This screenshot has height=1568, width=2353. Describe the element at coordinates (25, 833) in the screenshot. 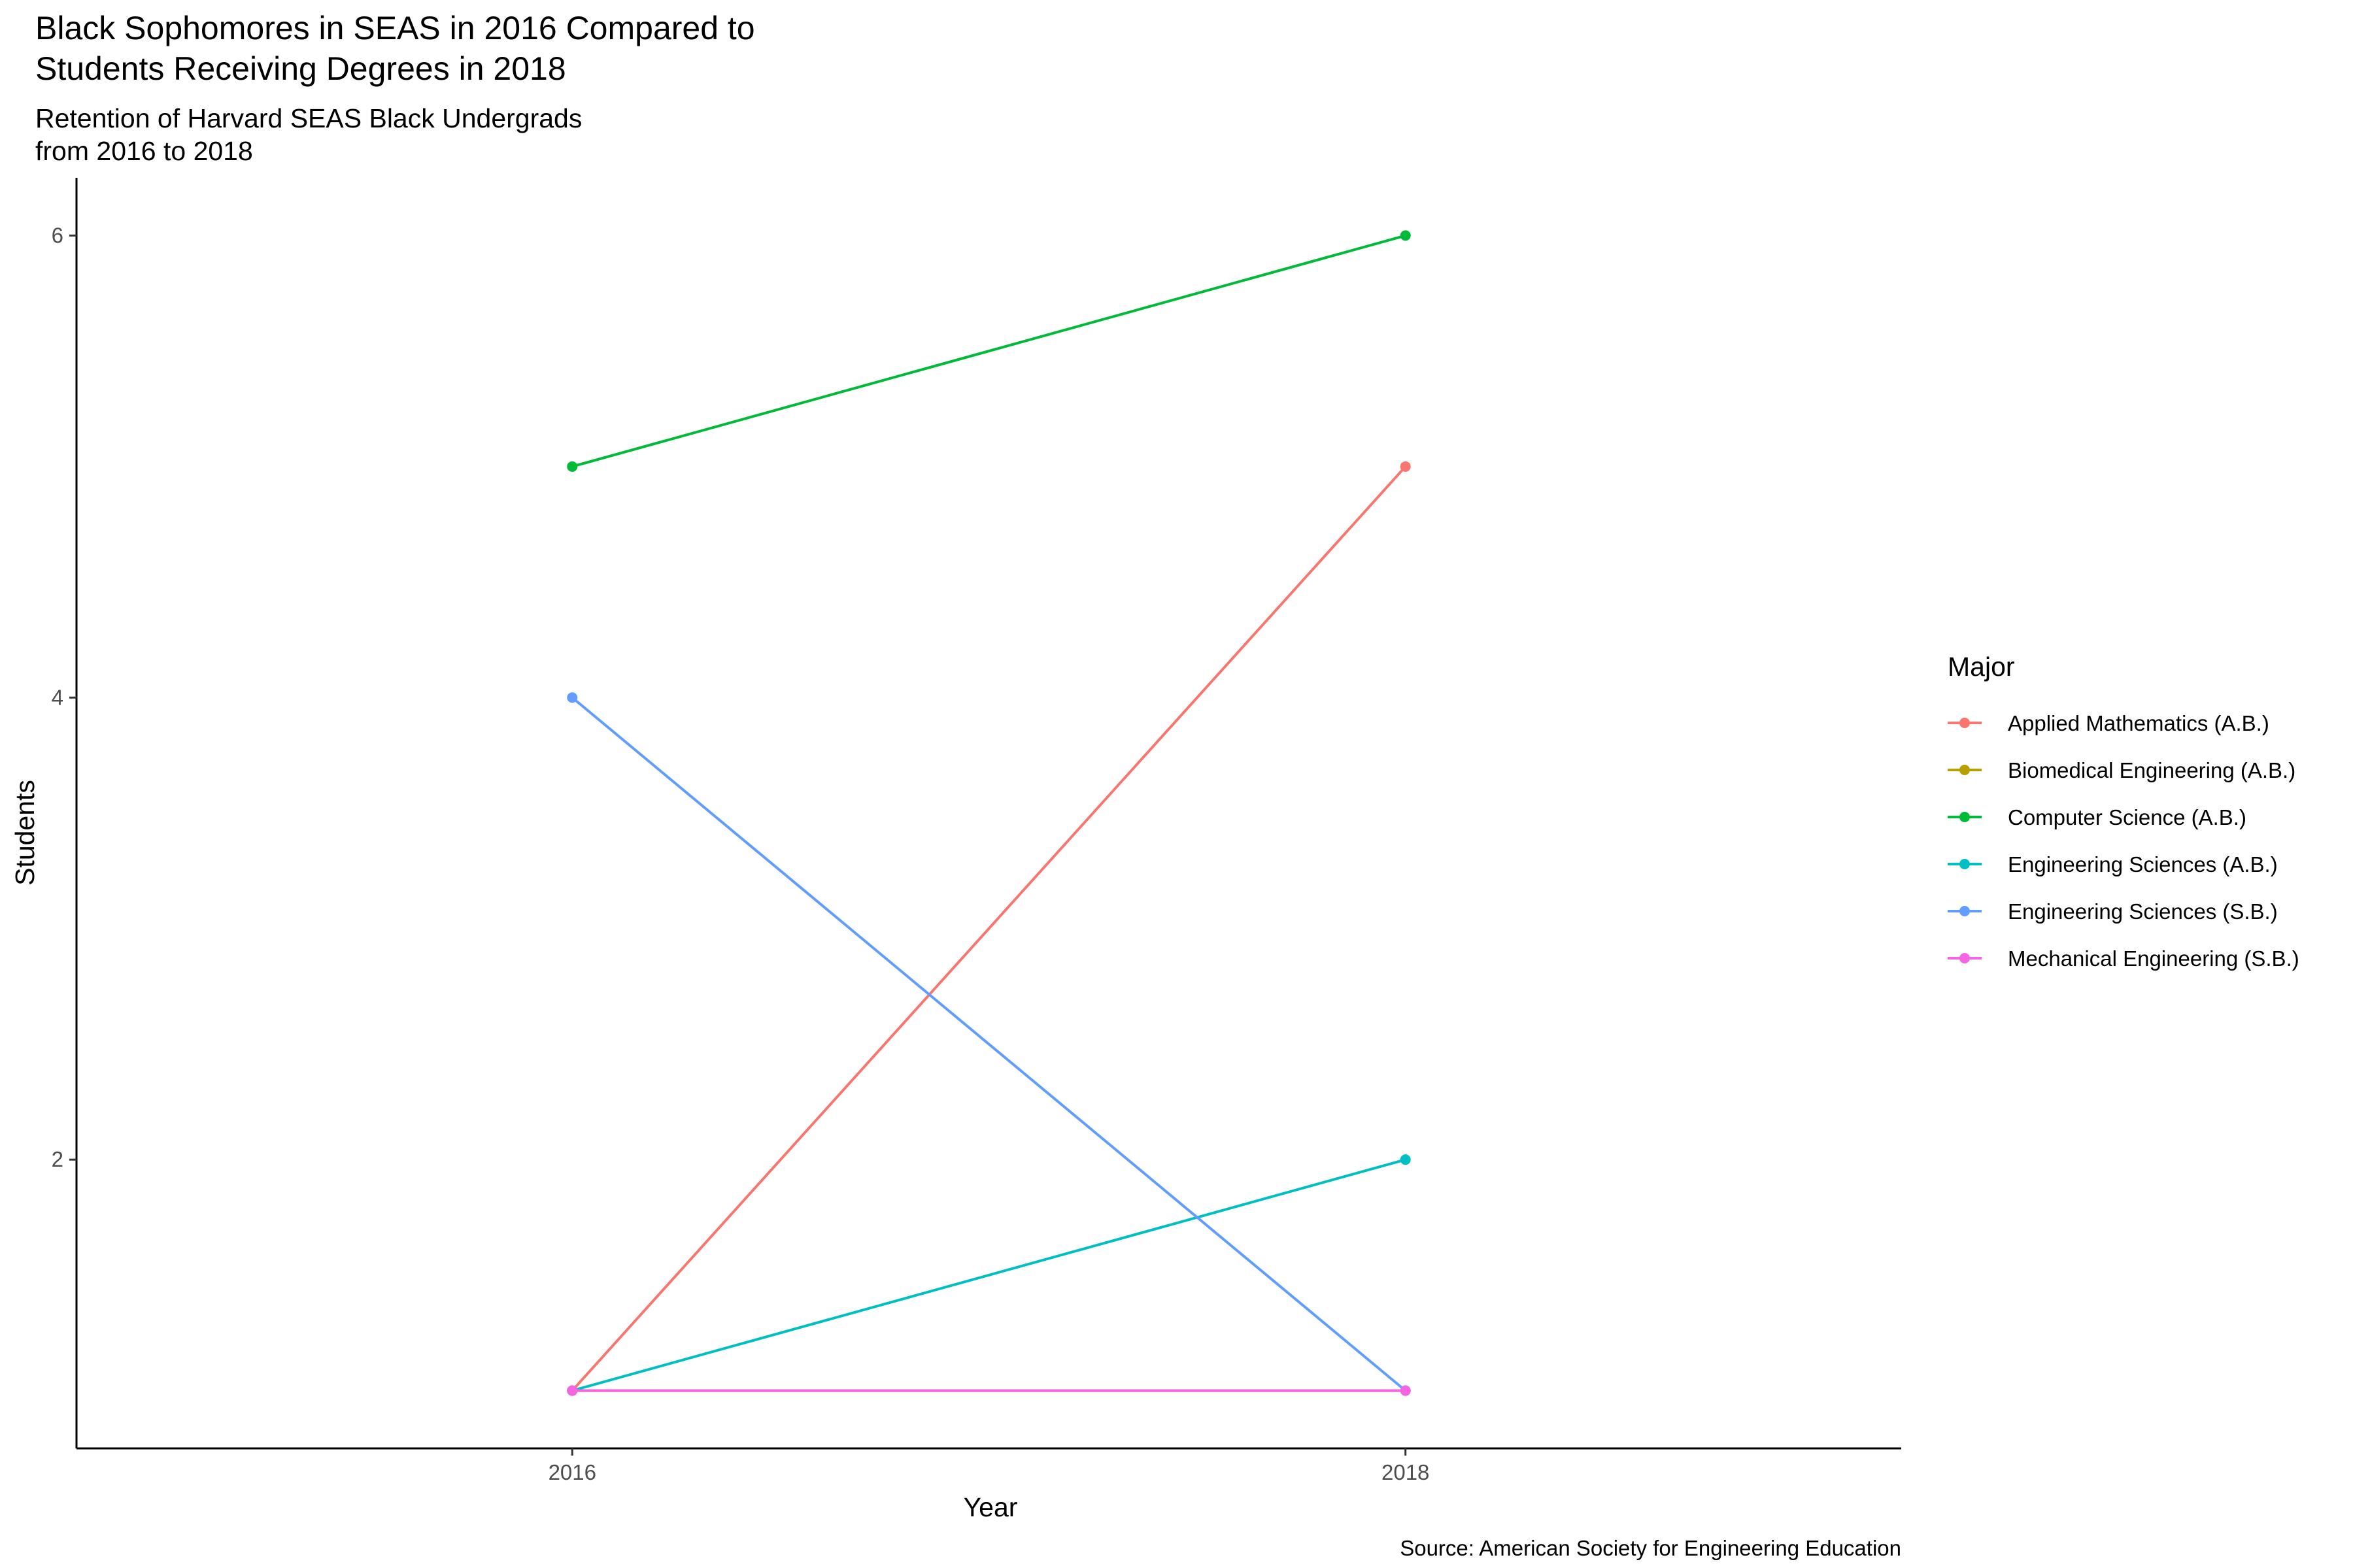

I see `y-axis-title: Students` at that location.